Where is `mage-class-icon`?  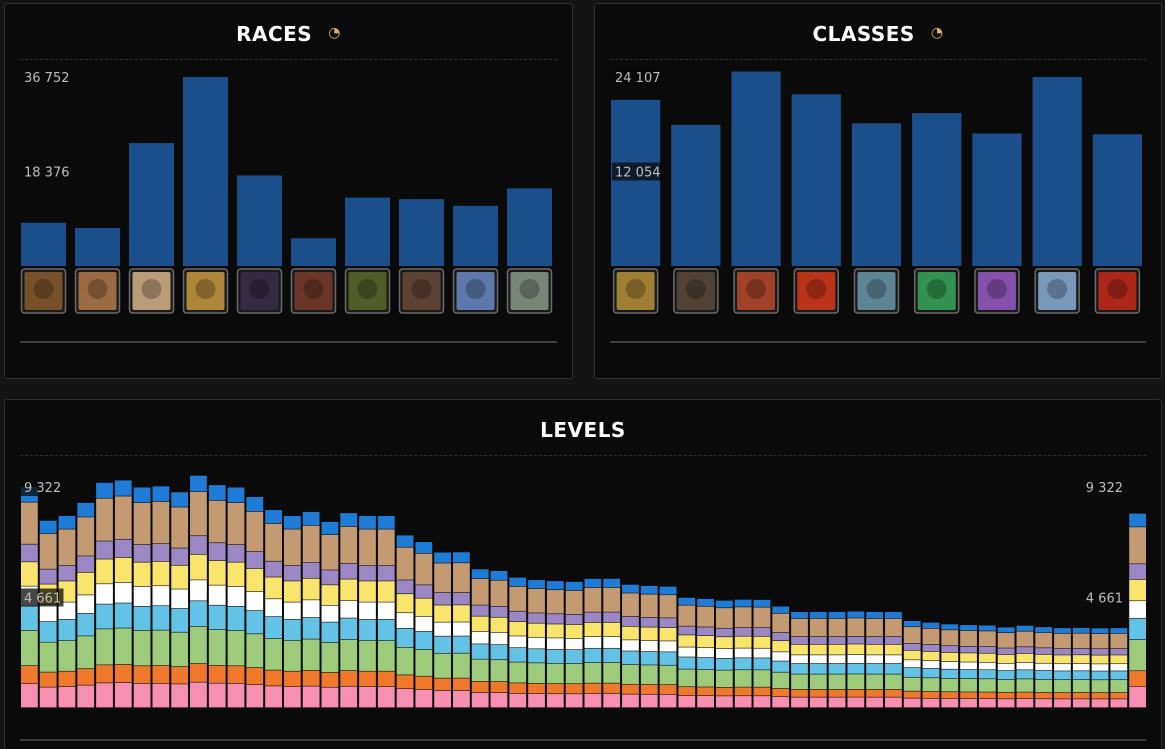
mage-class-icon is located at coordinates (816, 291).